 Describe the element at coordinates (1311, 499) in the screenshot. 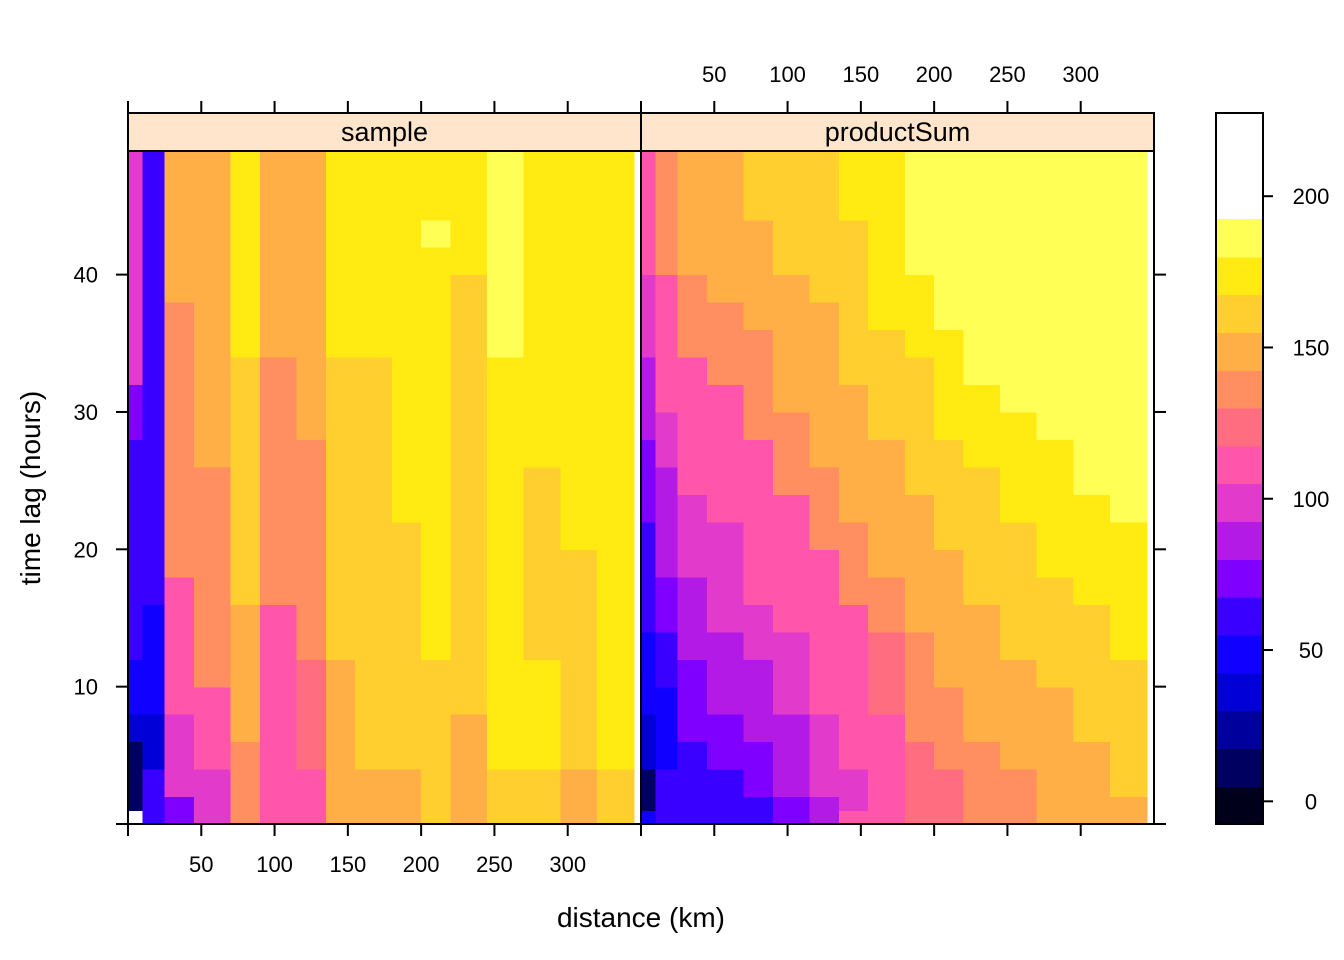

I see `colorkey-tick-label: 100` at that location.